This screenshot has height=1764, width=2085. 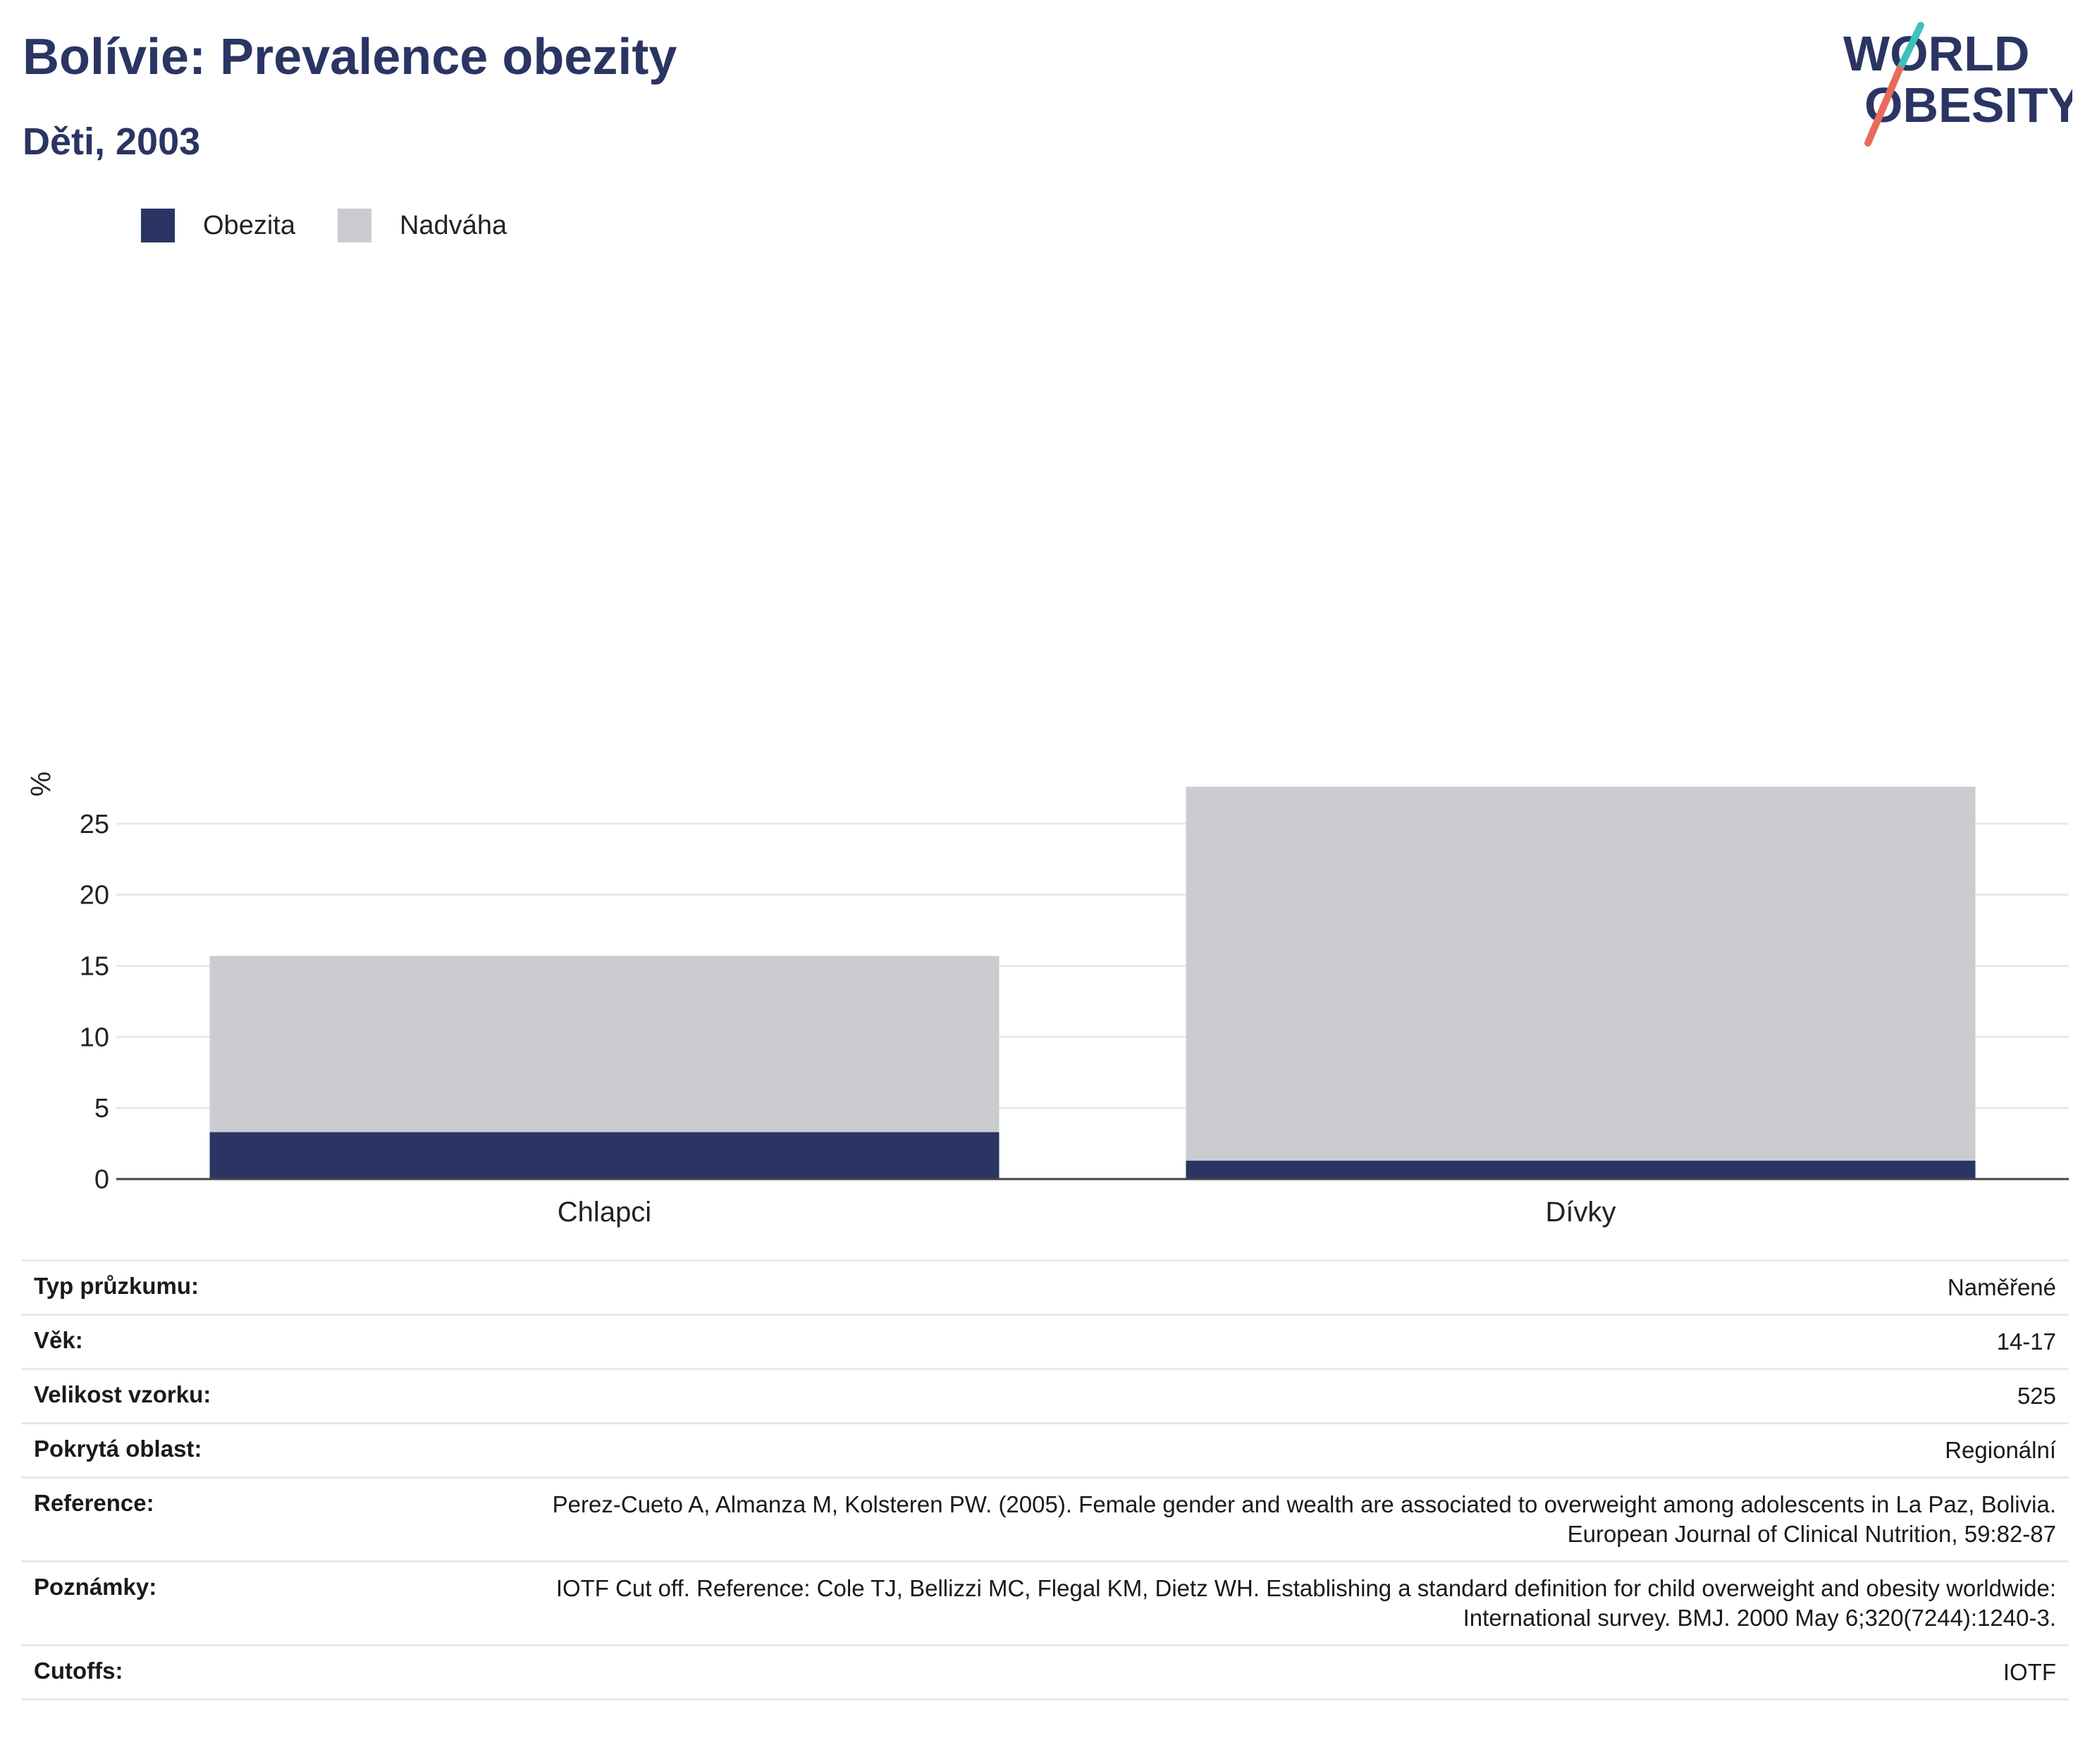 What do you see at coordinates (95, 896) in the screenshot?
I see `y-tick-label: 20` at bounding box center [95, 896].